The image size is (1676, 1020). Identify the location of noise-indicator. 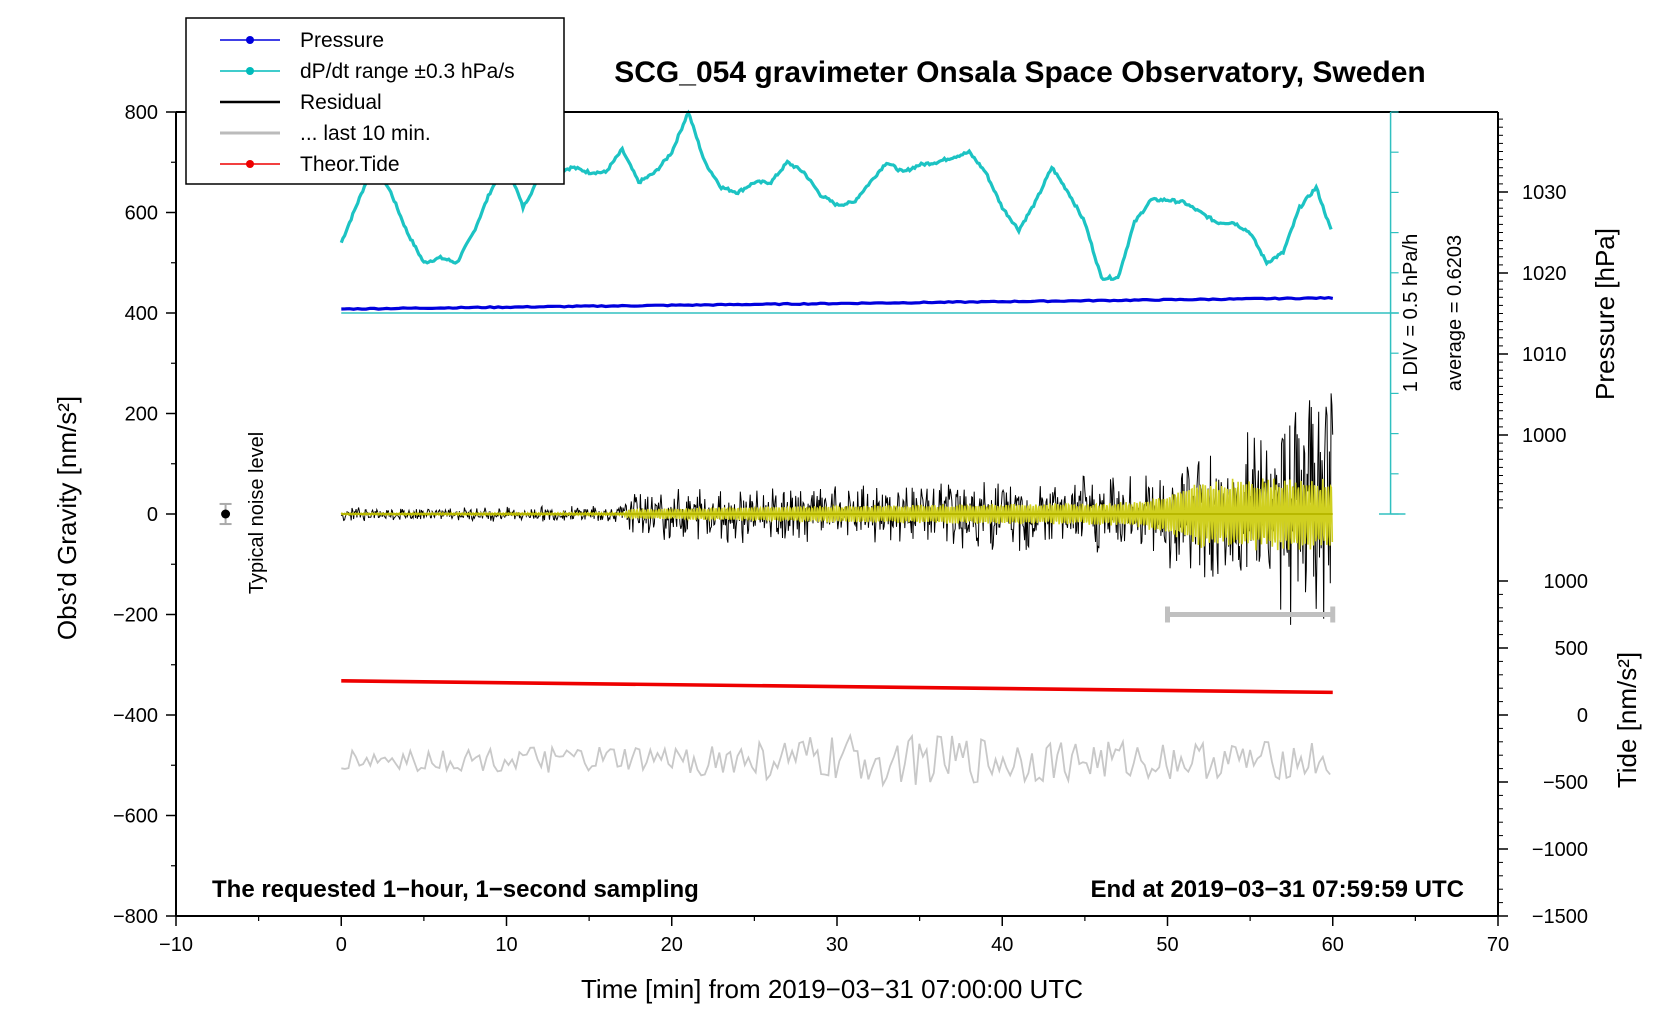
(225, 514).